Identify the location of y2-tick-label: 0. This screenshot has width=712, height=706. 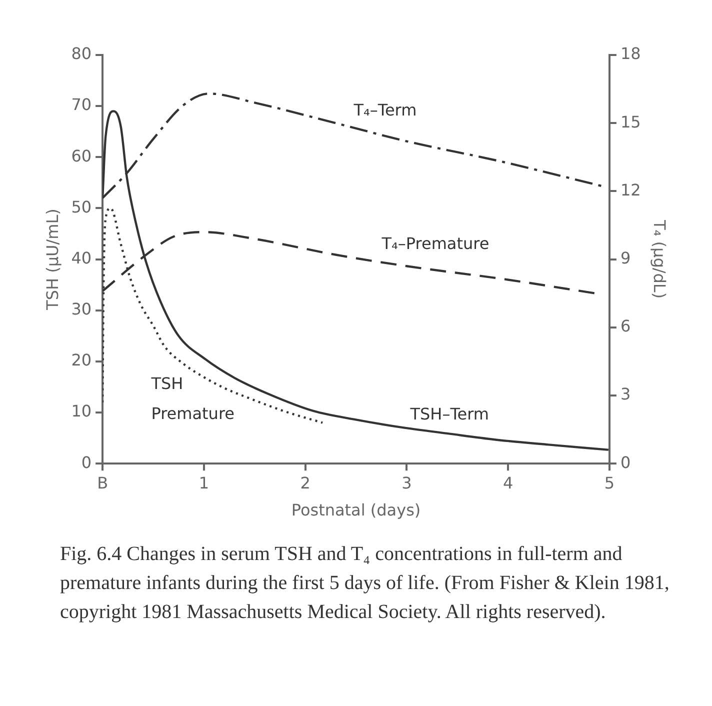
(625, 462).